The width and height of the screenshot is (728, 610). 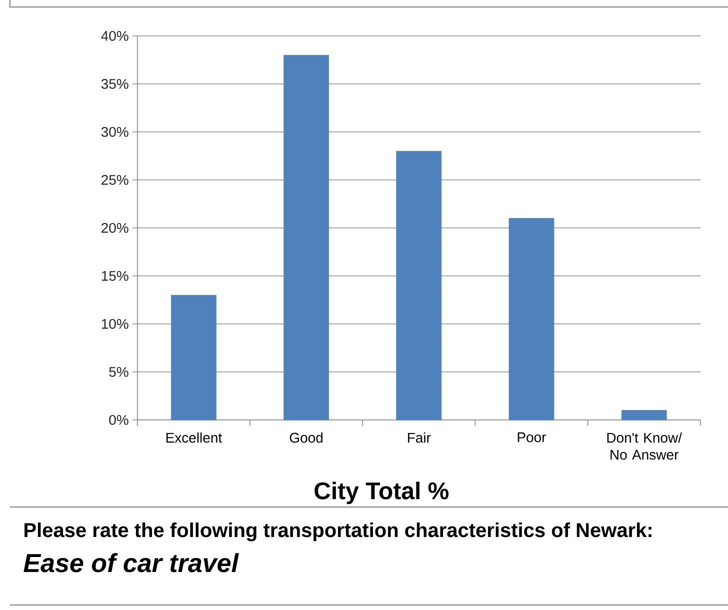 What do you see at coordinates (114, 131) in the screenshot?
I see `y-tick-label: 30%` at bounding box center [114, 131].